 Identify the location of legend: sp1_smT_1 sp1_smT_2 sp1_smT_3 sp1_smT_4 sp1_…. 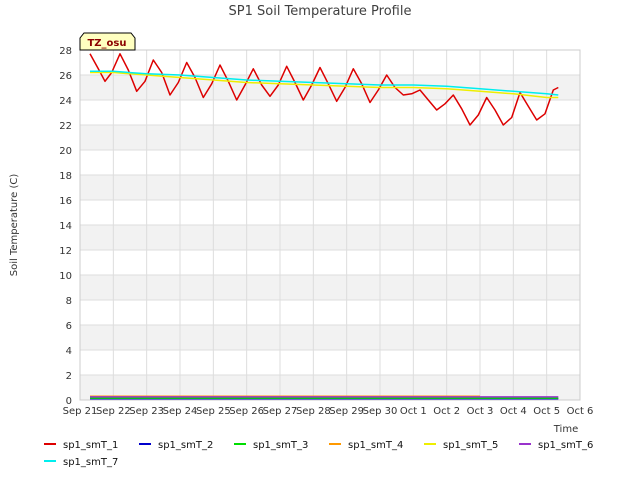
(318, 454).